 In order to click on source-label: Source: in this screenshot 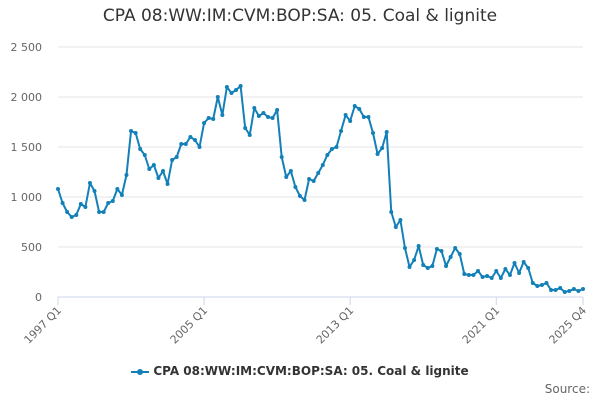, I will do `click(567, 389)`.